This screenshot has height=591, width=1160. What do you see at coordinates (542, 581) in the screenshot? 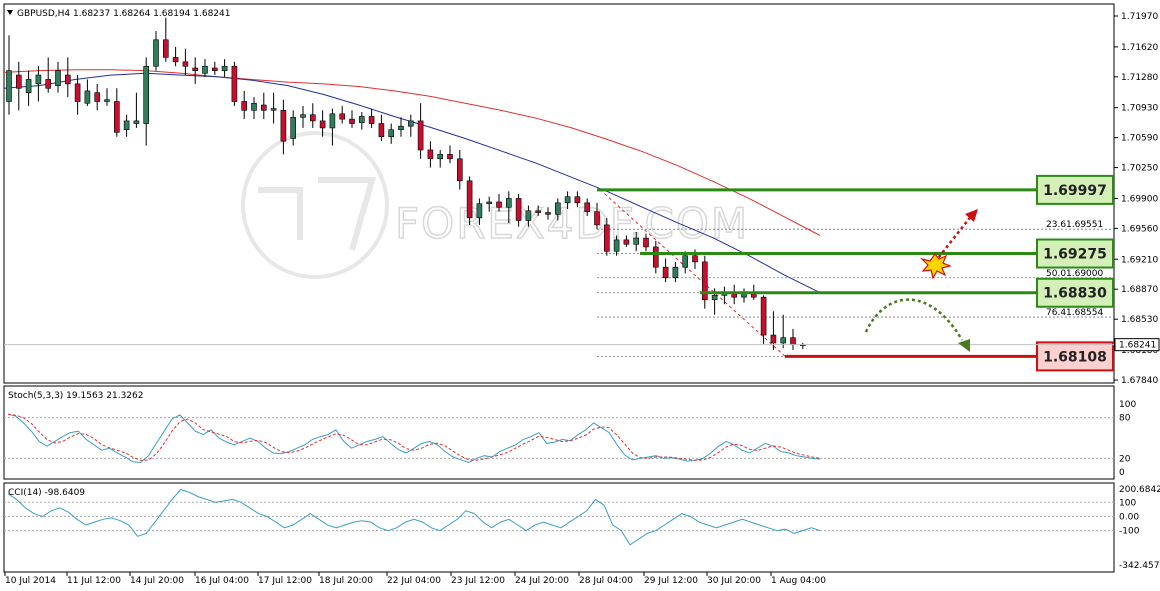
I see `x-tick-label: 24 Jul 20:00` at bounding box center [542, 581].